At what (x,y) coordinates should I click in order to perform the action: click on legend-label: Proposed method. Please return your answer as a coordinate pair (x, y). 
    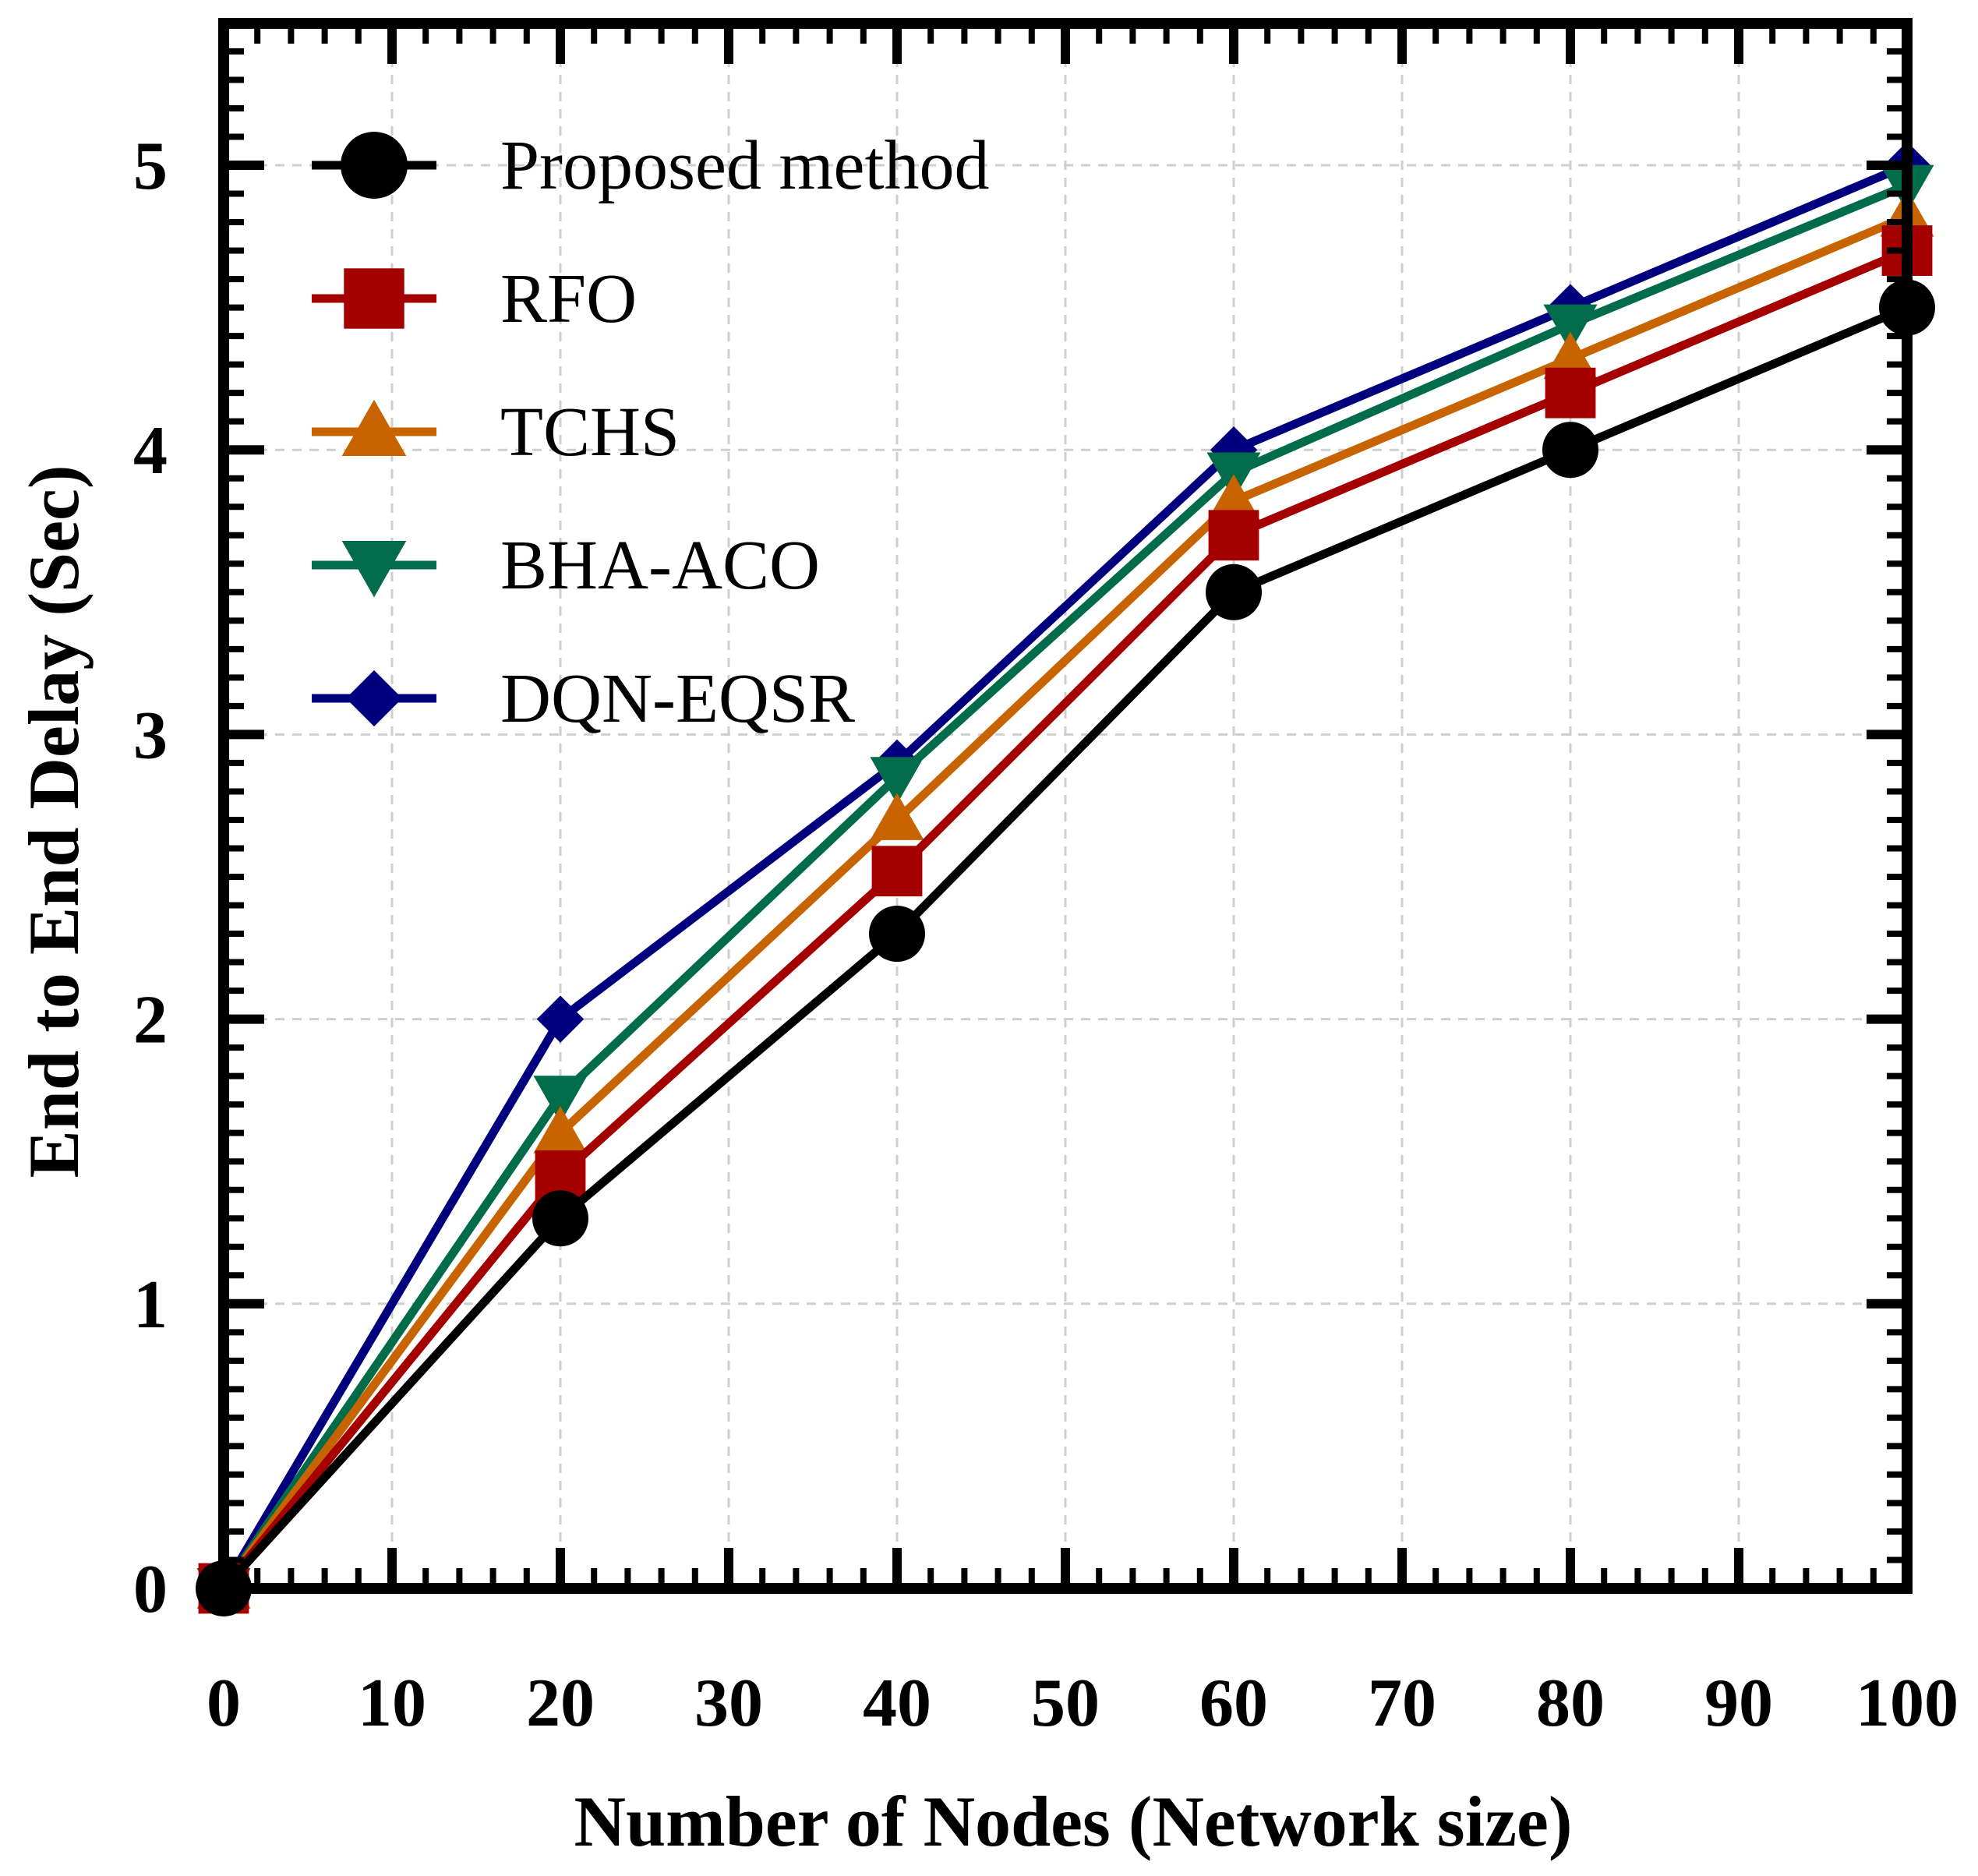
    Looking at the image, I should click on (744, 165).